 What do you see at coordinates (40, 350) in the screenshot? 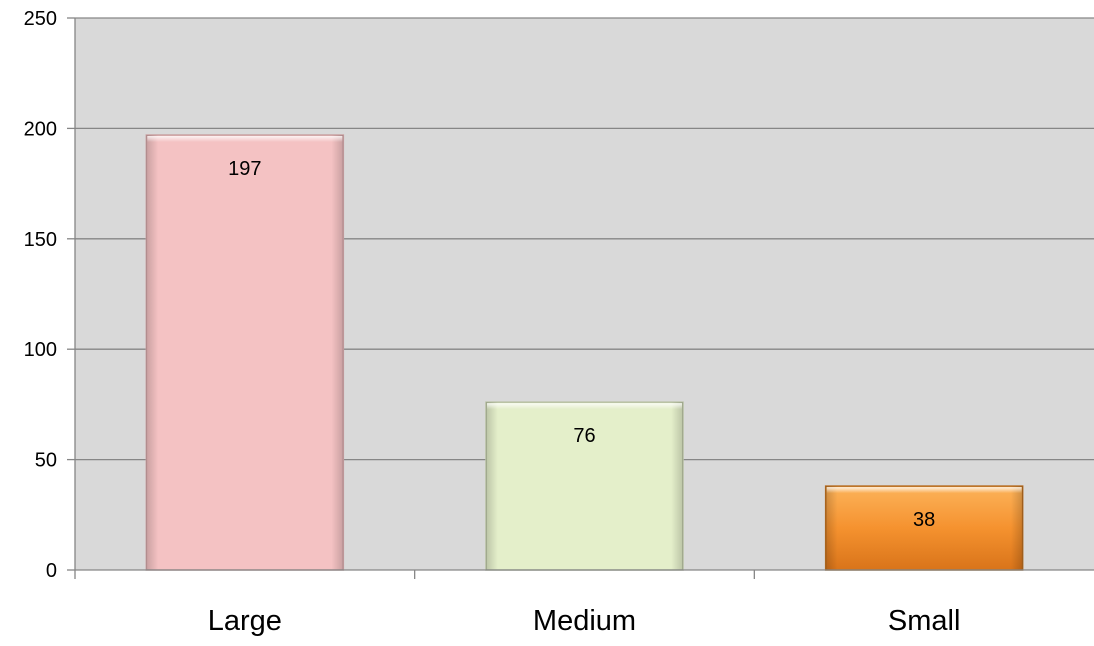
I see `y-tick-label: 100` at bounding box center [40, 350].